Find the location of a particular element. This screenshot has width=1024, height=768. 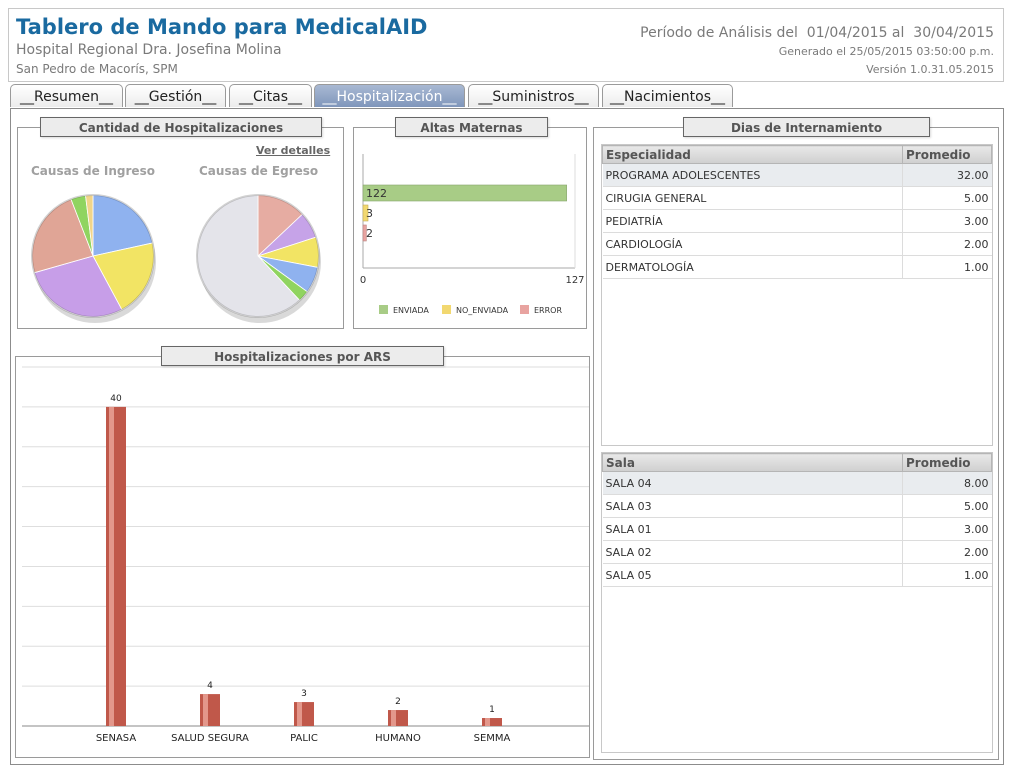

tab-resumen: __Resumen__ is located at coordinates (66, 95).